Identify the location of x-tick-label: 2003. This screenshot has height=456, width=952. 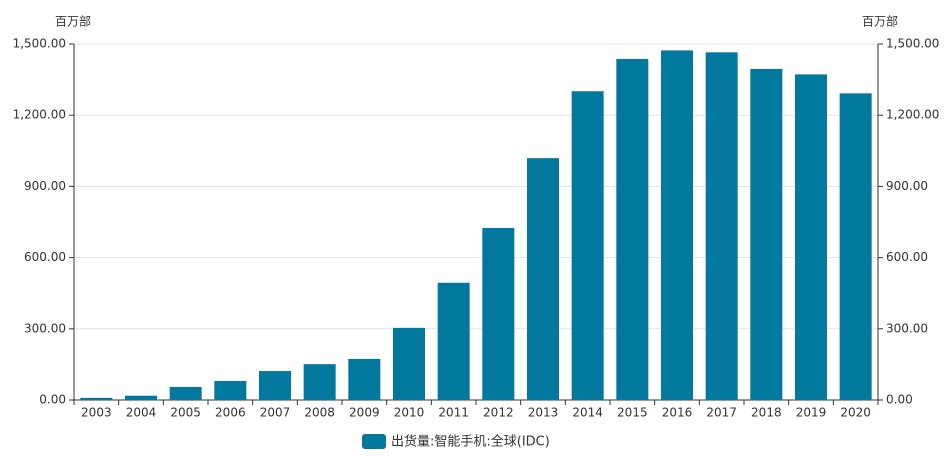
(96, 413).